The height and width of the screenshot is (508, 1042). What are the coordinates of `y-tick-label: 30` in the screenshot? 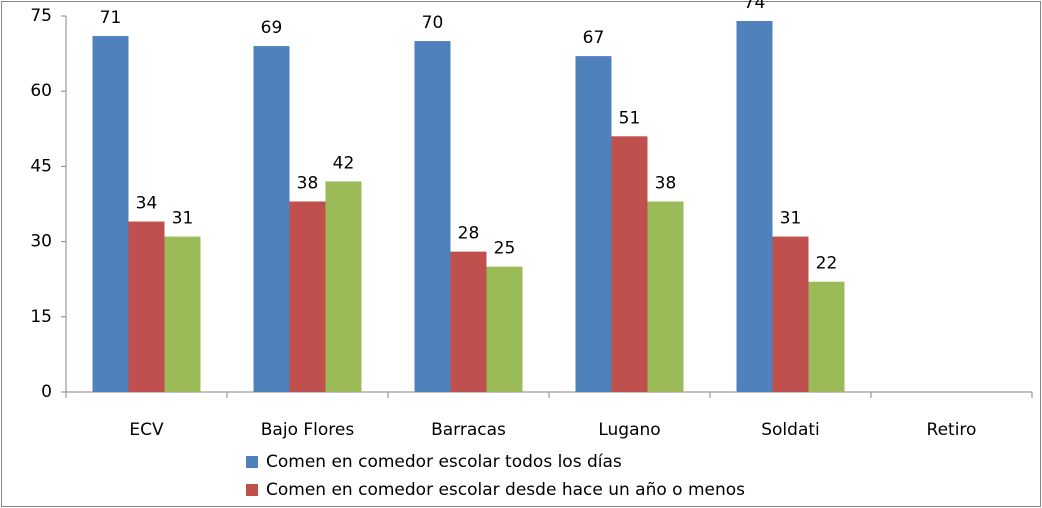 It's located at (41, 242).